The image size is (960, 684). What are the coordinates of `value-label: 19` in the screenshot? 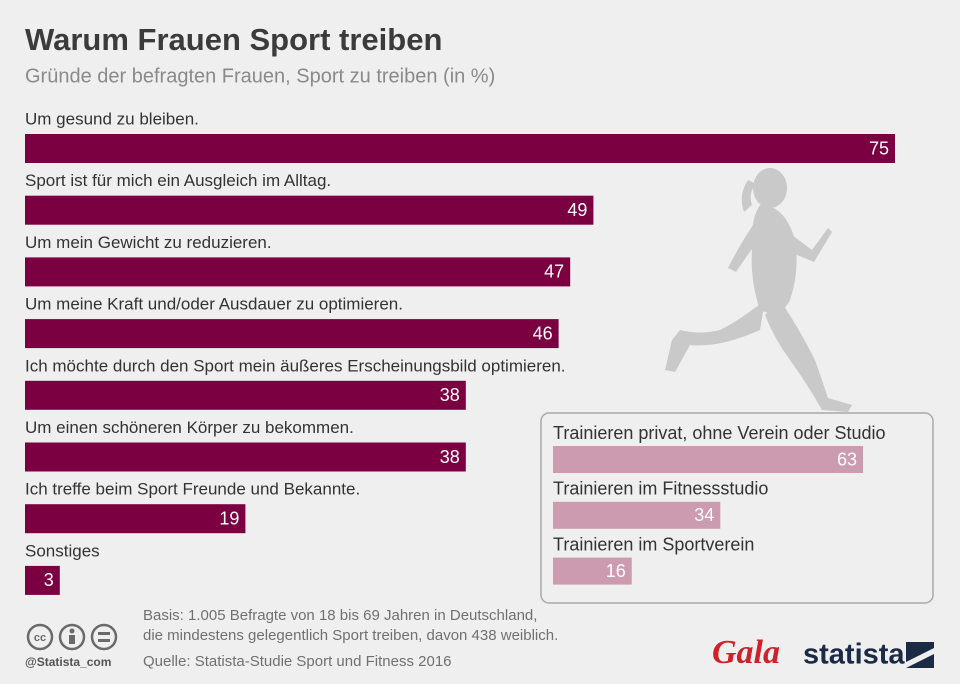 It's located at (229, 518).